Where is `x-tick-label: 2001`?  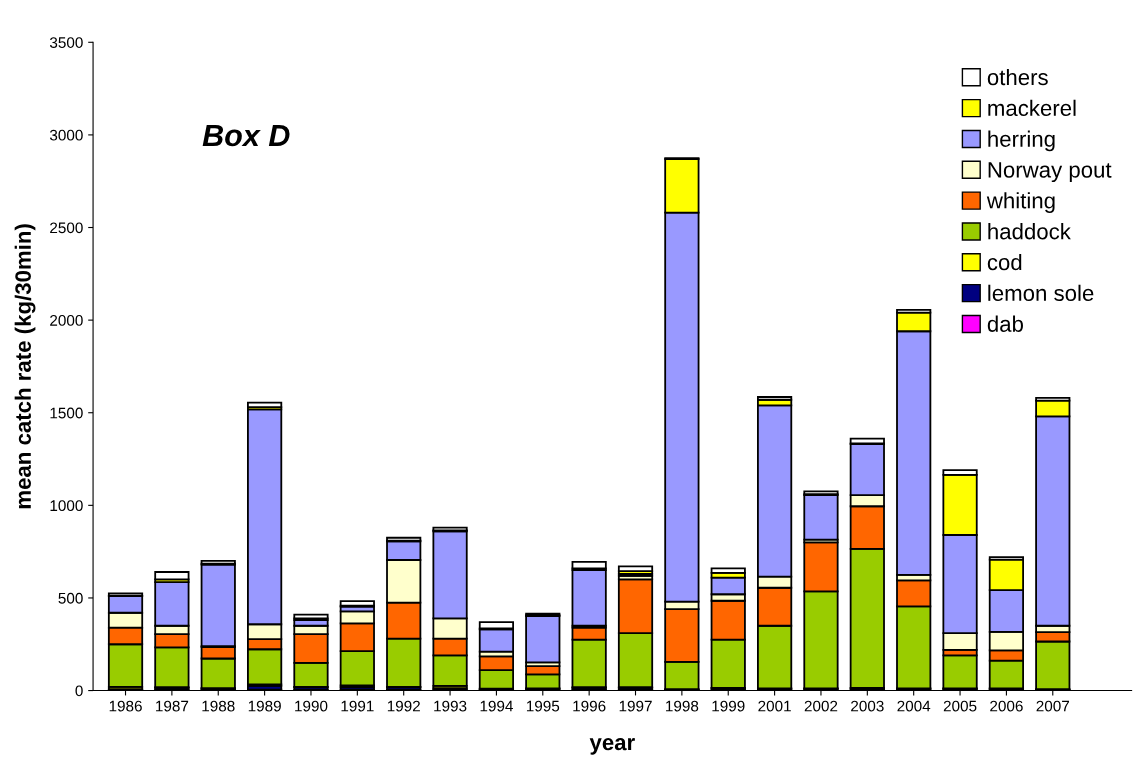
x-tick-label: 2001 is located at coordinates (774, 706).